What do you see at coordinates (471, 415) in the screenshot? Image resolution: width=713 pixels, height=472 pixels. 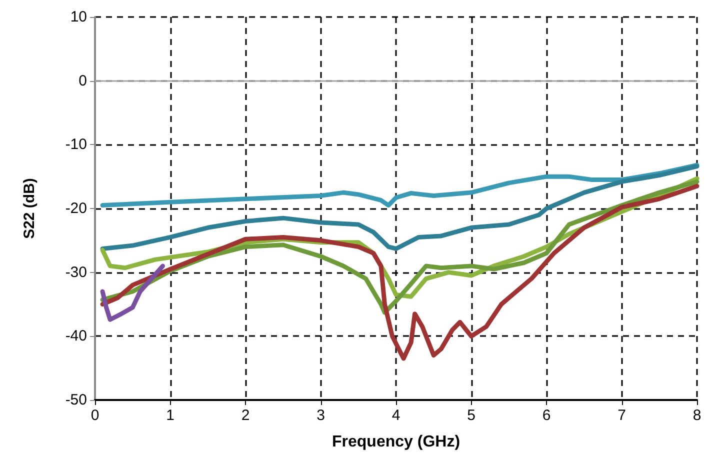 I see `x-tick-label: 5` at bounding box center [471, 415].